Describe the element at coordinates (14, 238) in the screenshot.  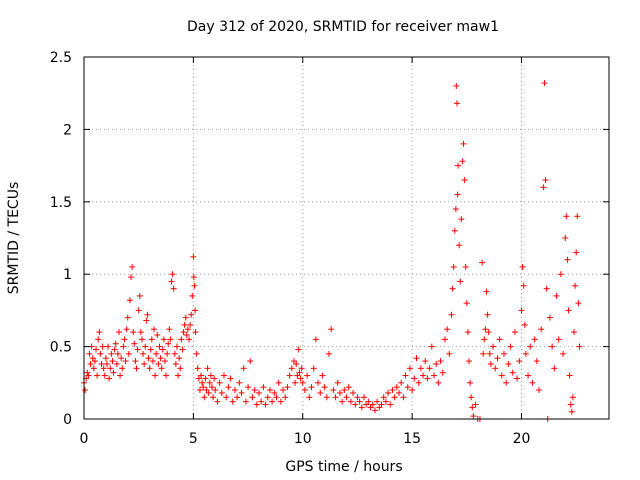
I see `y-axis-label: SRMTID / TECUs` at that location.